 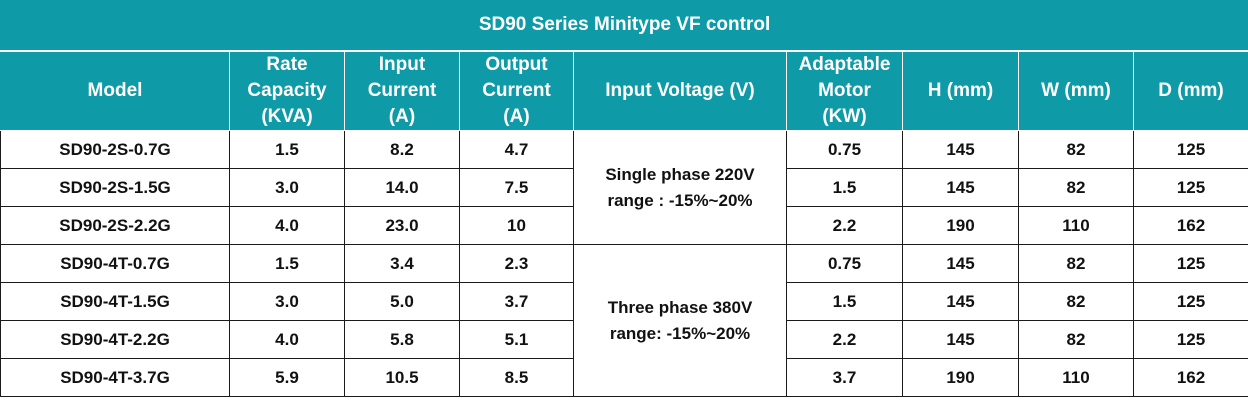 I want to click on table-row: SD90-2S-1.5G 3.0 14.0 7.5 1.5 145 82 125, so click(x=624, y=187).